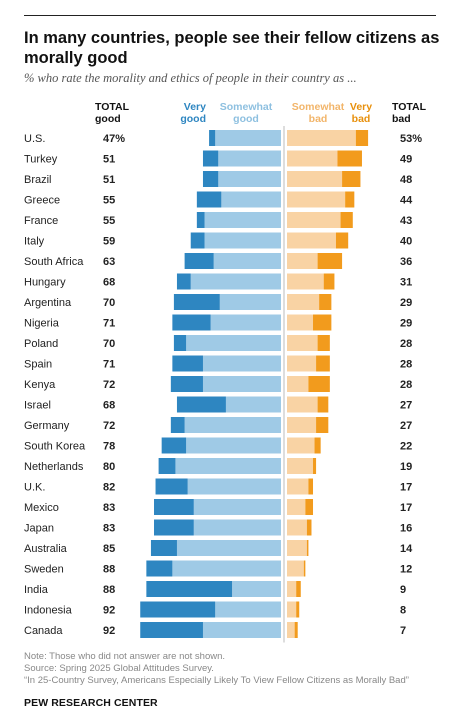  Describe the element at coordinates (406, 262) in the screenshot. I see `total-bad-label: 36` at that location.